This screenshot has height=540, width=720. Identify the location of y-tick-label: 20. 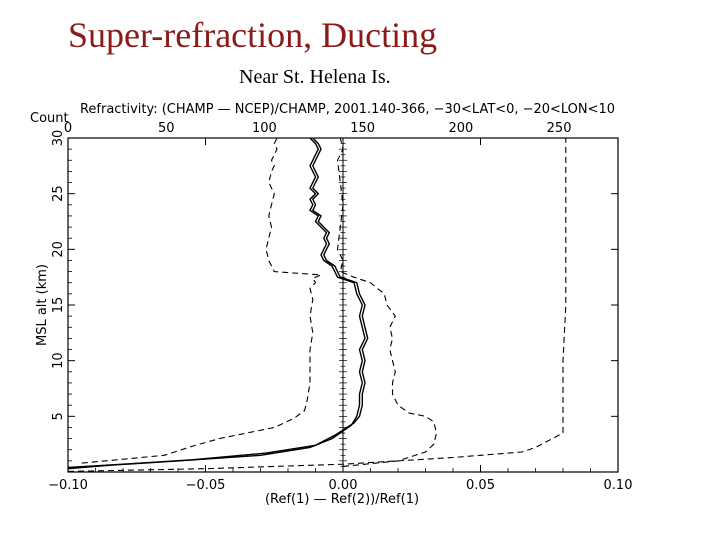
(58, 249).